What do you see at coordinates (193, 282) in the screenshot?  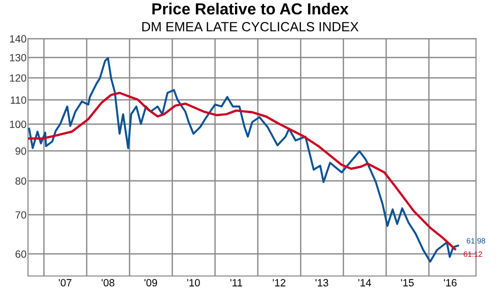 I see `x-tick-label: '10` at bounding box center [193, 282].